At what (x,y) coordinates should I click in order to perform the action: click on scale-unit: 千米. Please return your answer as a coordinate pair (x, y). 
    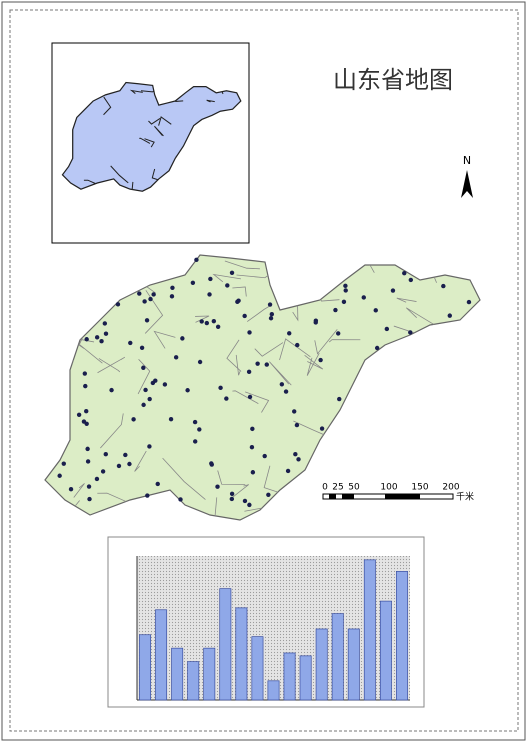
    Looking at the image, I should click on (465, 497).